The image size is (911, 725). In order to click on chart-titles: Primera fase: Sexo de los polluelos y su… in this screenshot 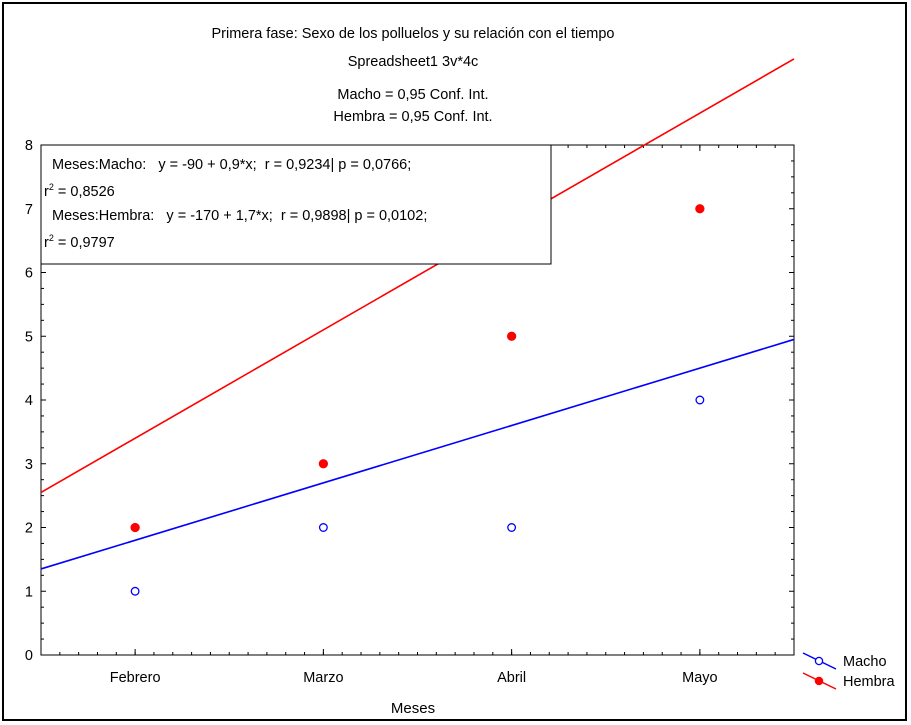, I will do `click(413, 75)`.